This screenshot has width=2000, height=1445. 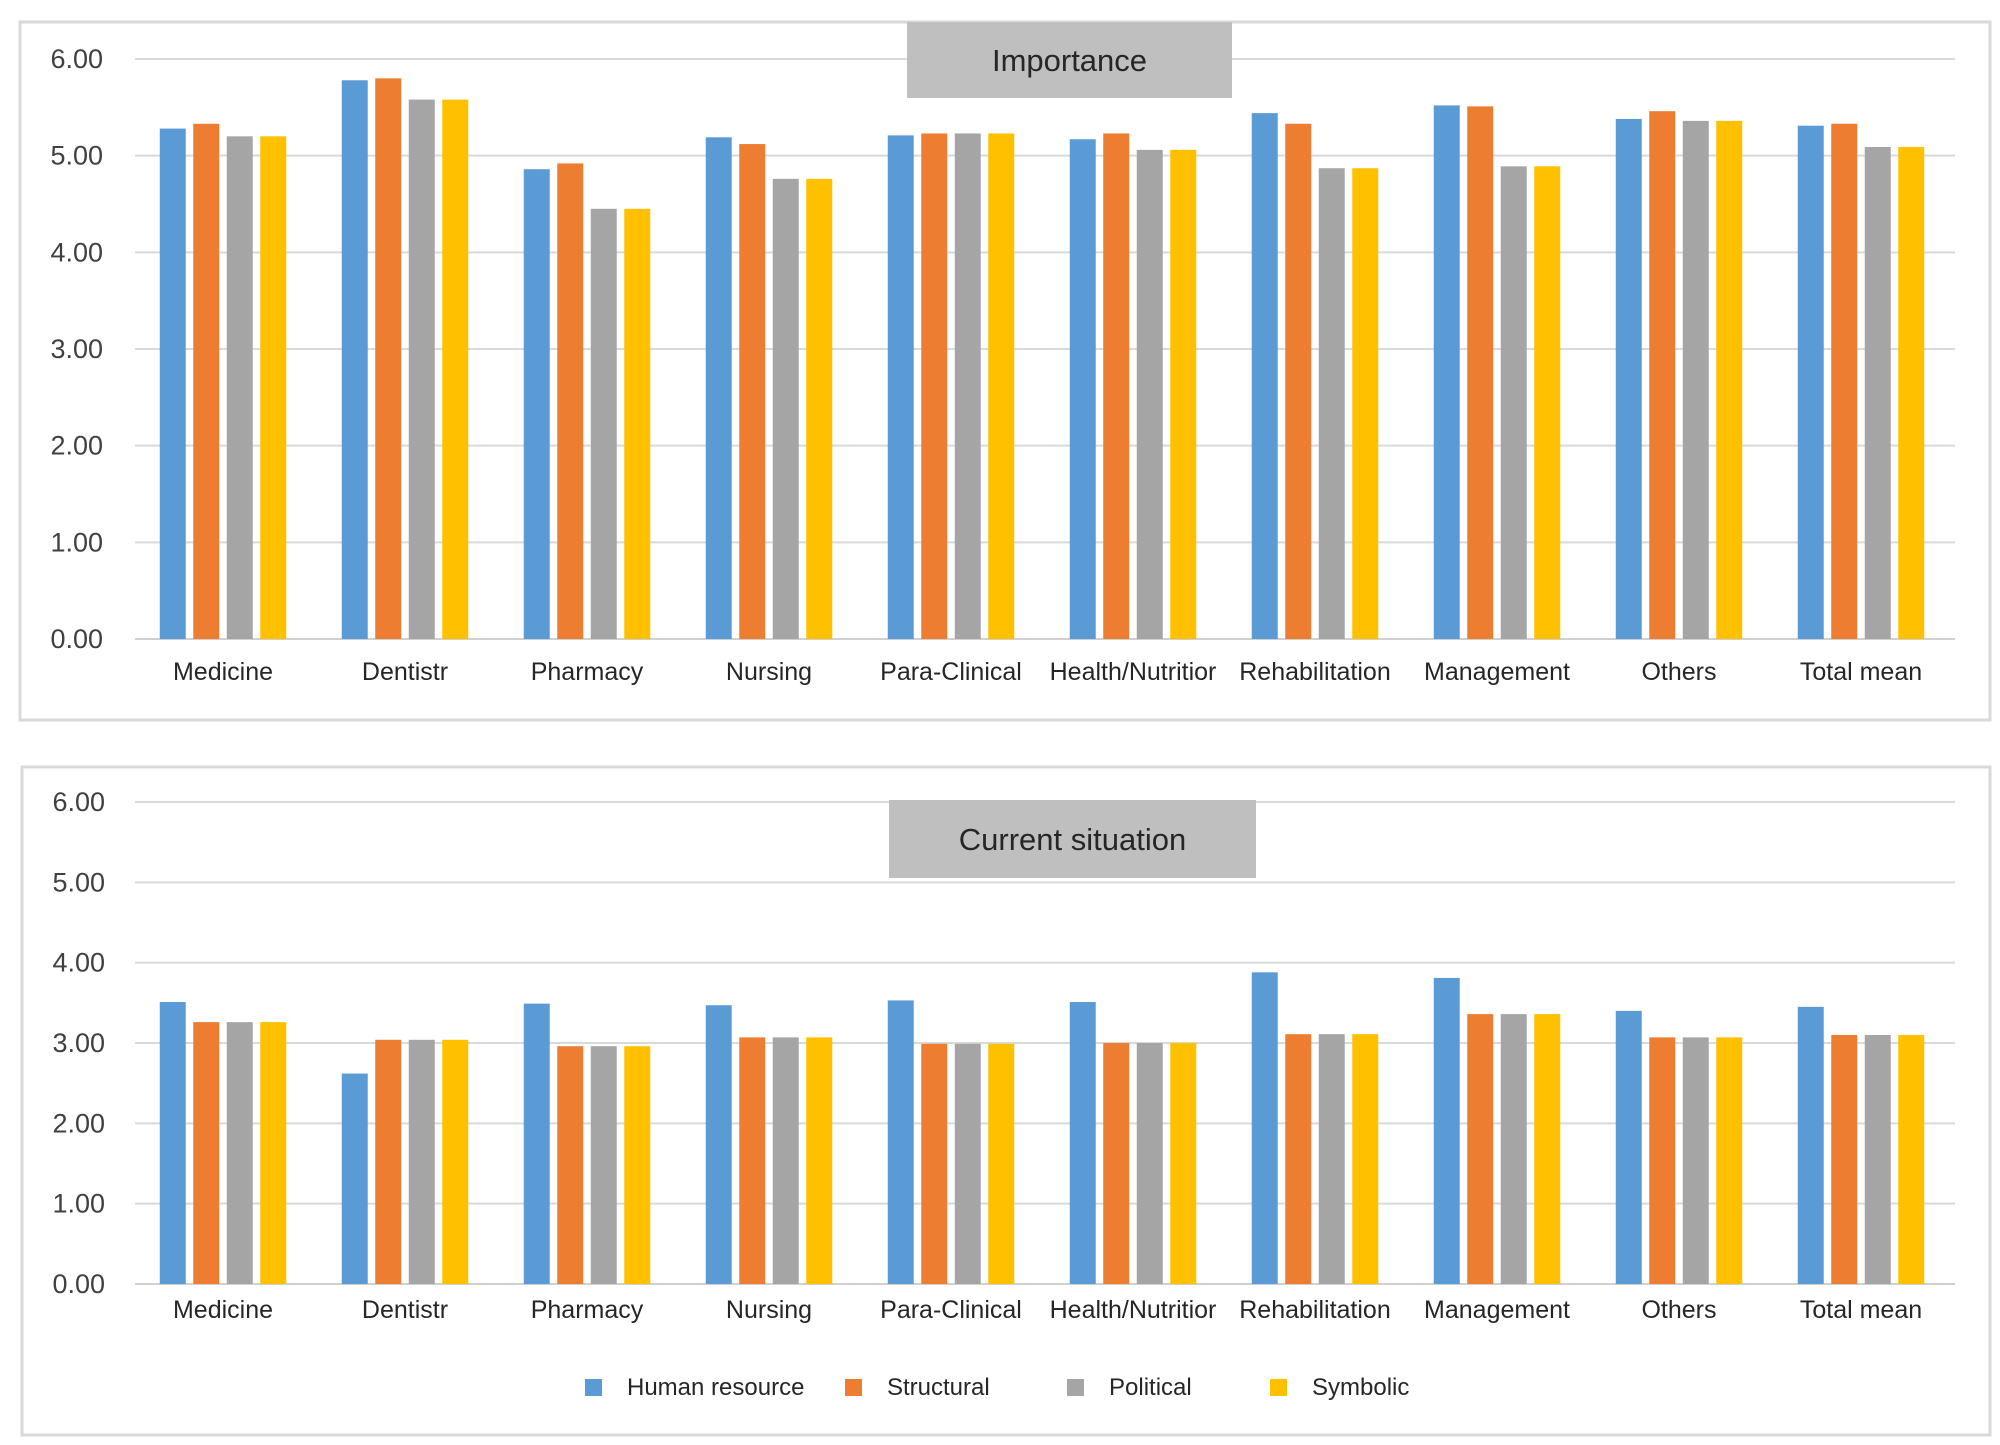 I want to click on y-tick-label: 3.00, so click(x=76, y=349).